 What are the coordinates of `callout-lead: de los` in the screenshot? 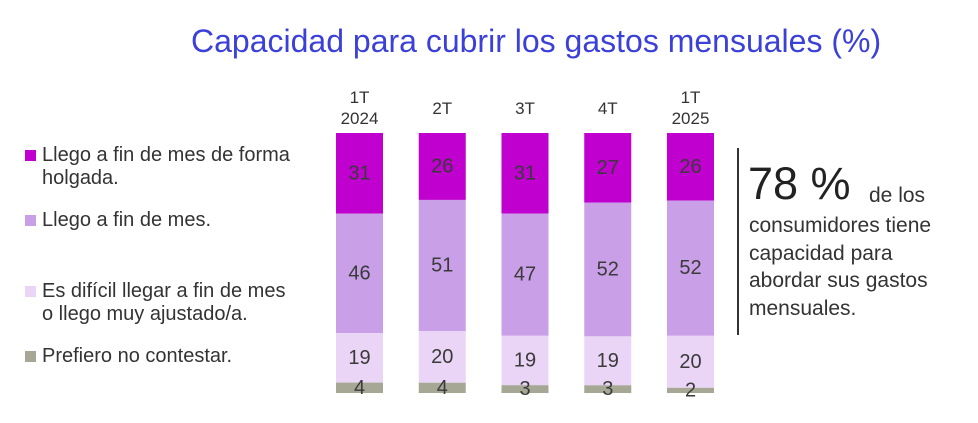 It's located at (897, 195).